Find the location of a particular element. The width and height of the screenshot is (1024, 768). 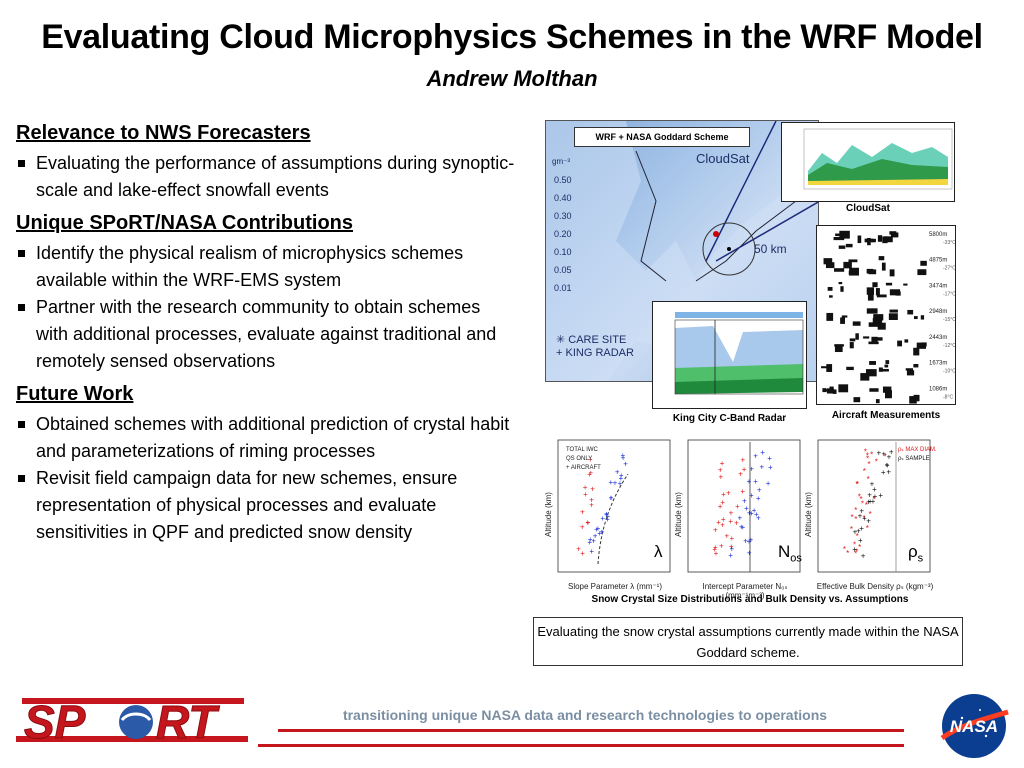

map-legend-value: 0.30 is located at coordinates (563, 216).